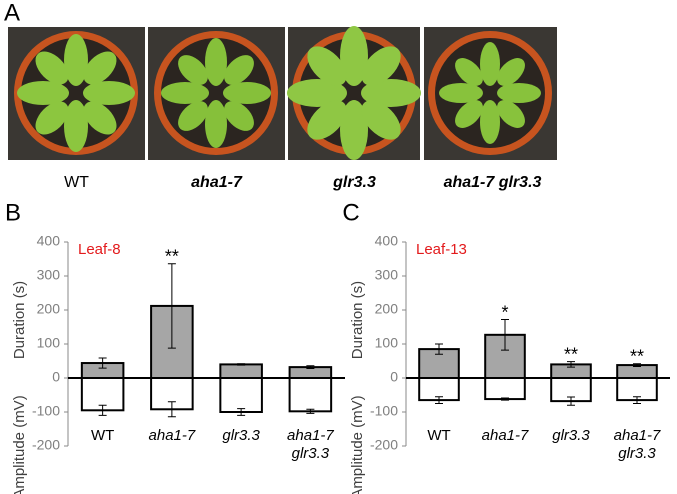 The image size is (677, 494). I want to click on photo-label: glr3.3, so click(354, 182).